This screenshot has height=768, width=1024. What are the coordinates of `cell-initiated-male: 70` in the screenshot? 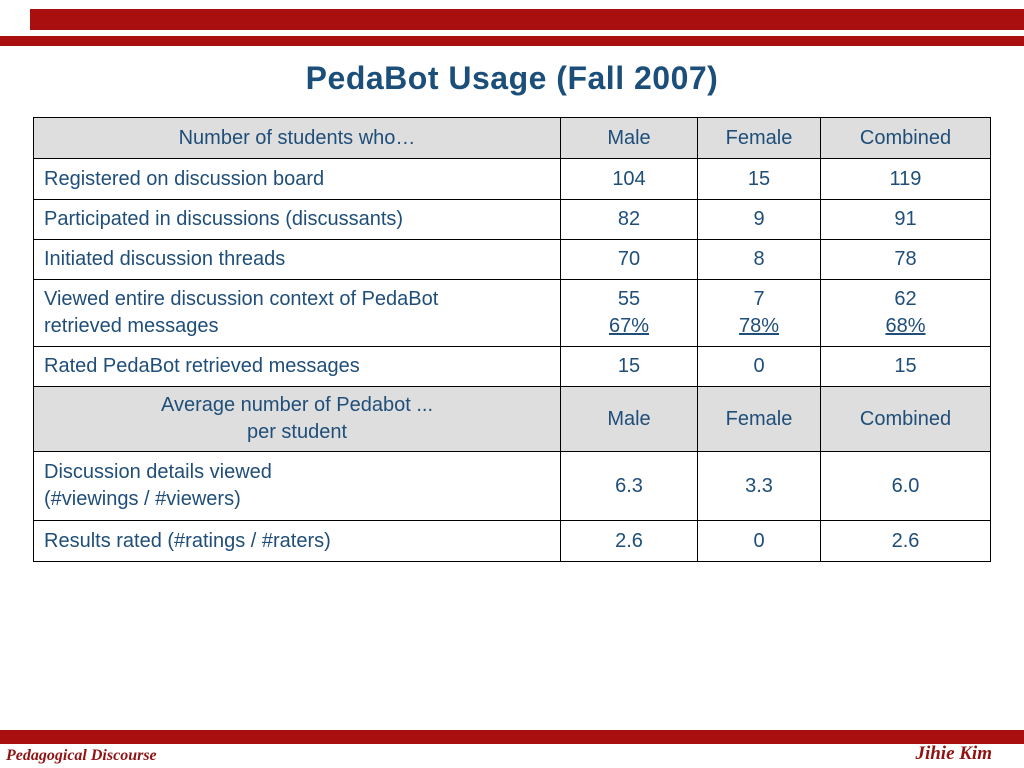 It's located at (629, 259).